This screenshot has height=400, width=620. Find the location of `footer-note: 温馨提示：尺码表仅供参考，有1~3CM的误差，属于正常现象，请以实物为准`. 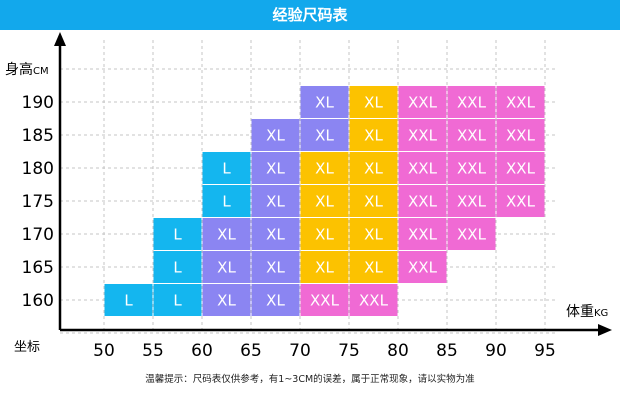

footer-note: 温馨提示：尺码表仅供参考，有1~3CM的误差，属于正常现象，请以实物为准 is located at coordinates (310, 379).